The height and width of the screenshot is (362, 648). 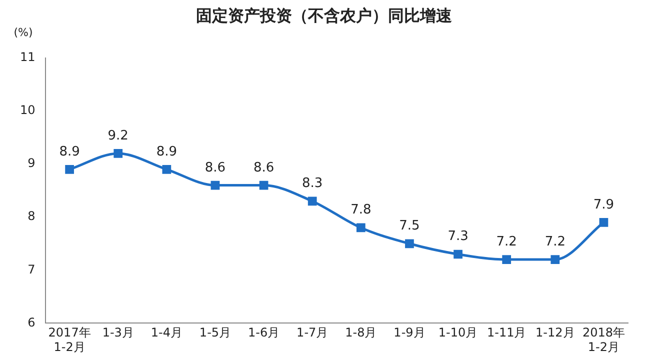 What do you see at coordinates (215, 333) in the screenshot?
I see `x-tick-label: 1-5月` at bounding box center [215, 333].